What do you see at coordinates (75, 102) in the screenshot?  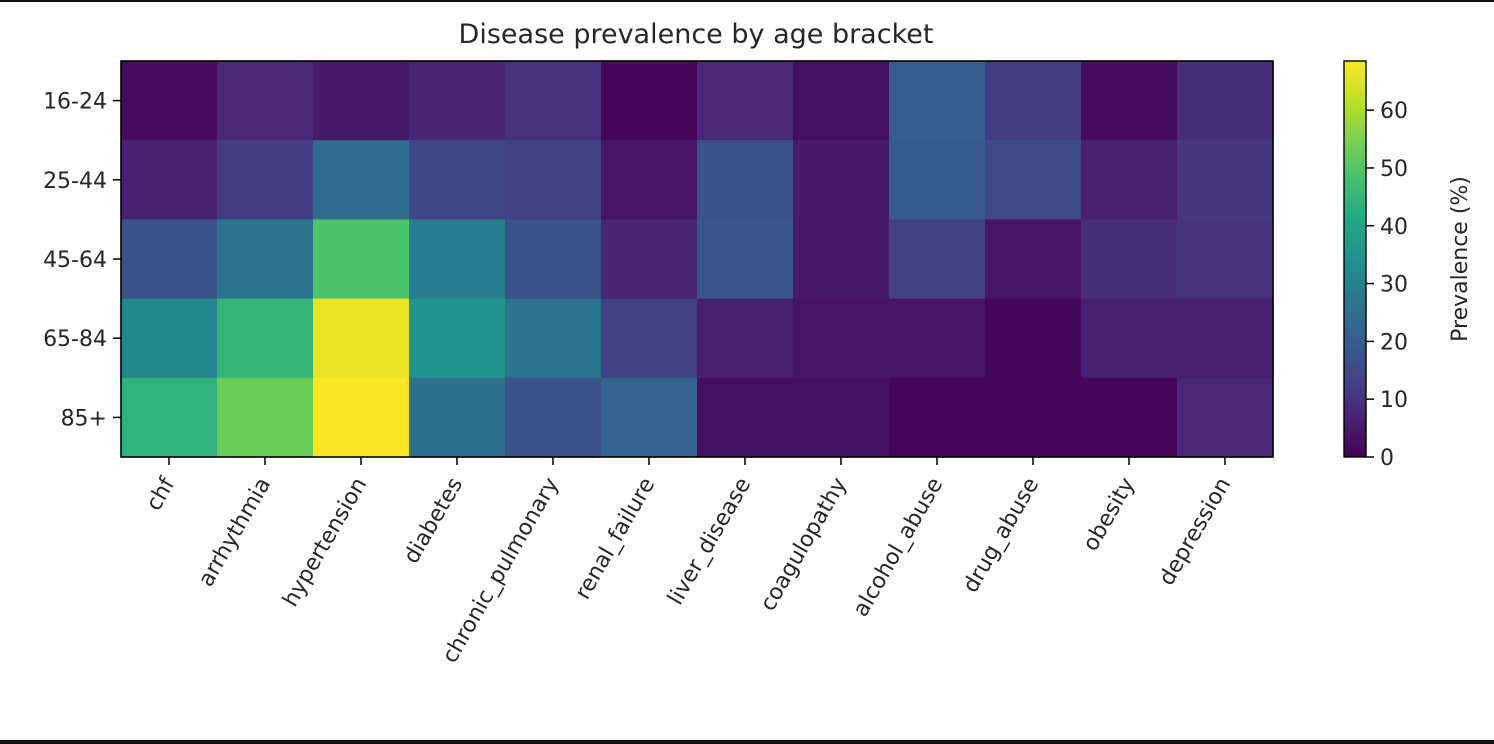 I see `y-tick-label: 16-24` at bounding box center [75, 102].